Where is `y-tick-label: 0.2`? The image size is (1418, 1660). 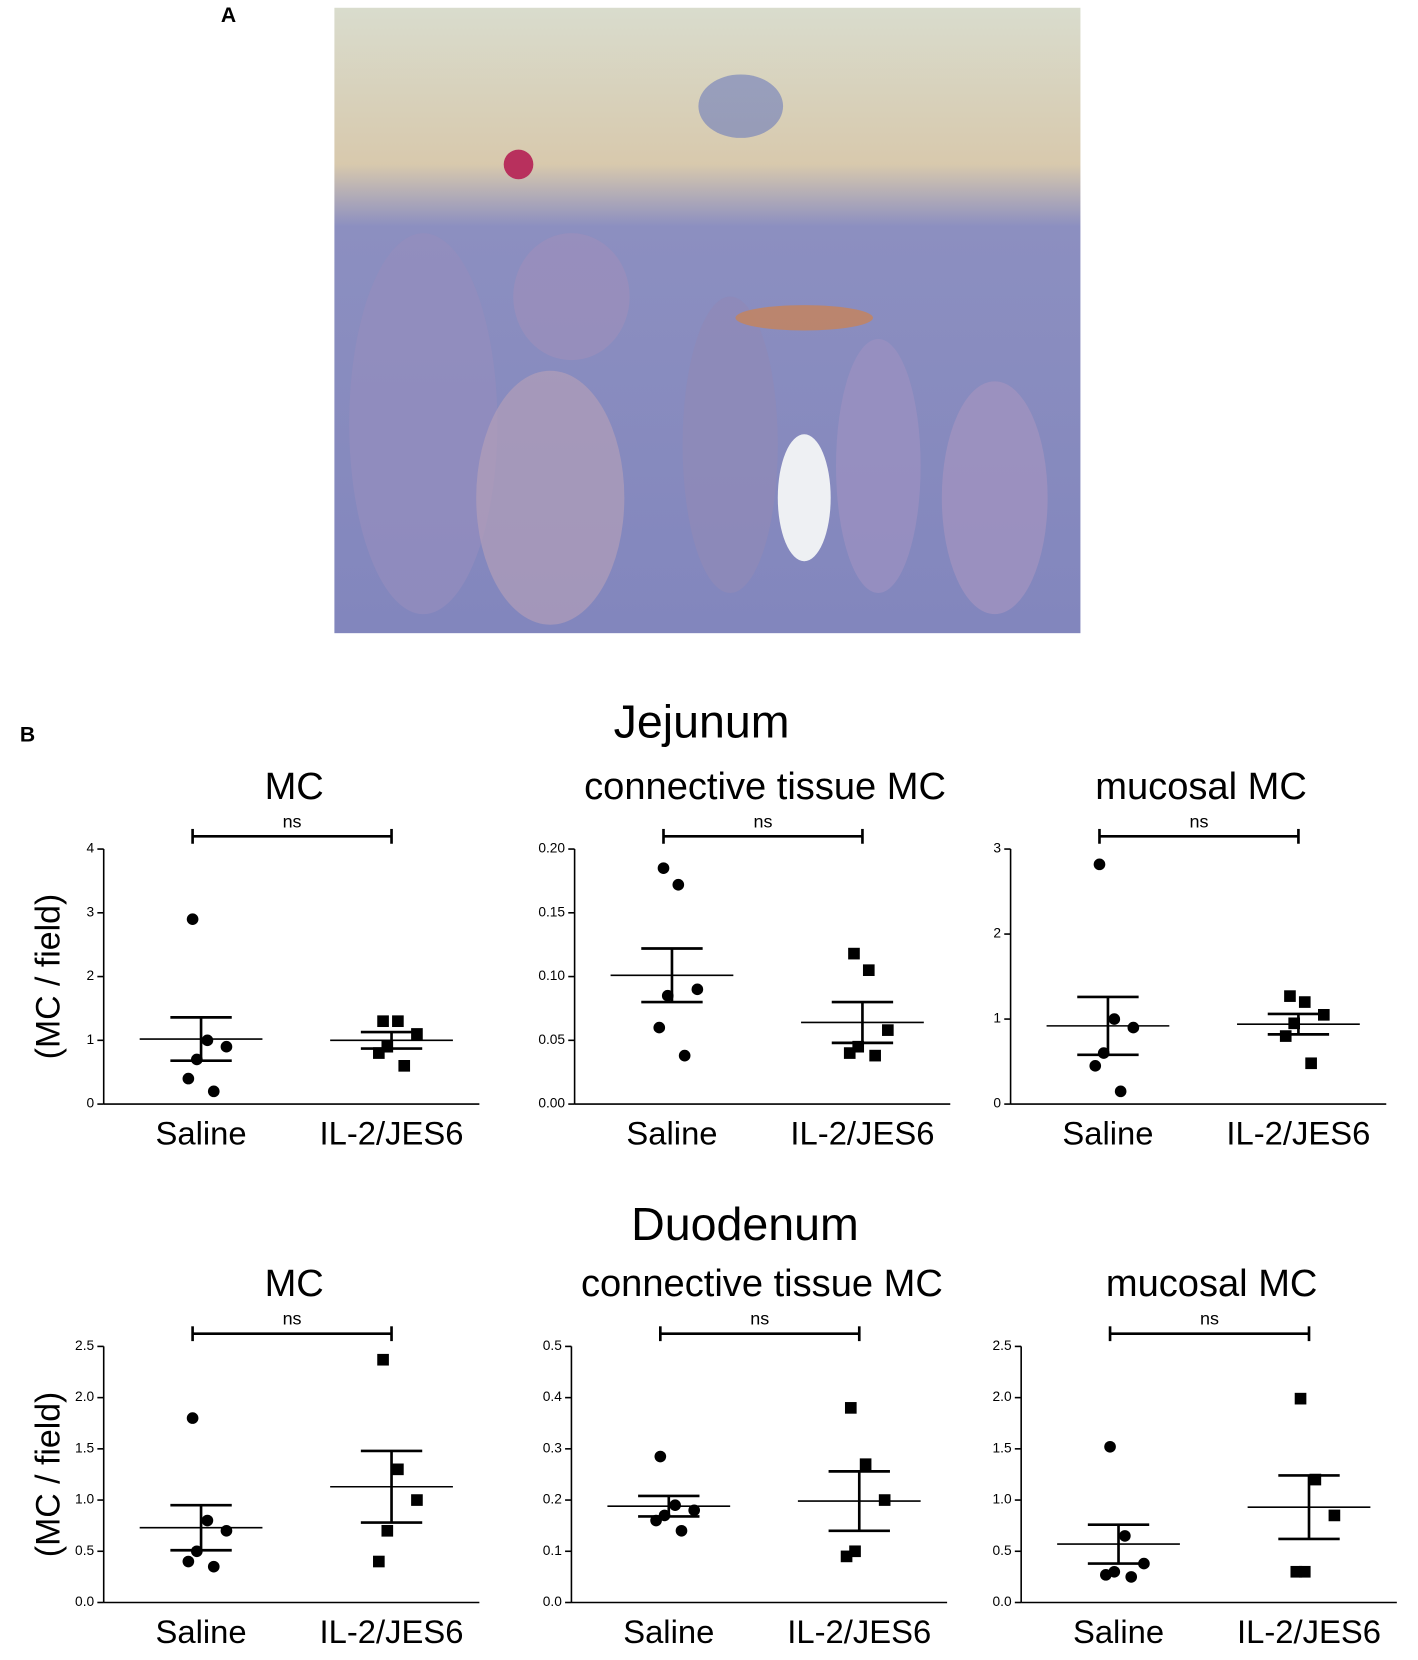 y-tick-label: 0.2 is located at coordinates (552, 1499).